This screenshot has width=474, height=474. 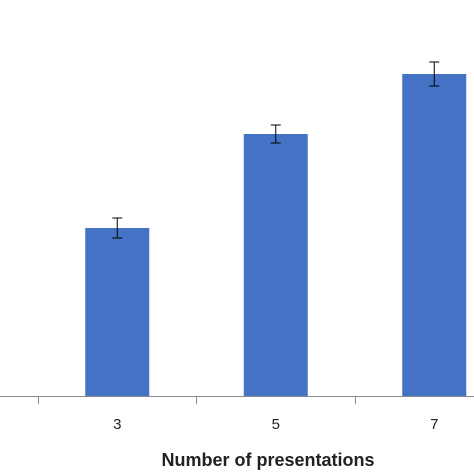 What do you see at coordinates (267, 460) in the screenshot?
I see `x-axis-label: Number of presentations` at bounding box center [267, 460].